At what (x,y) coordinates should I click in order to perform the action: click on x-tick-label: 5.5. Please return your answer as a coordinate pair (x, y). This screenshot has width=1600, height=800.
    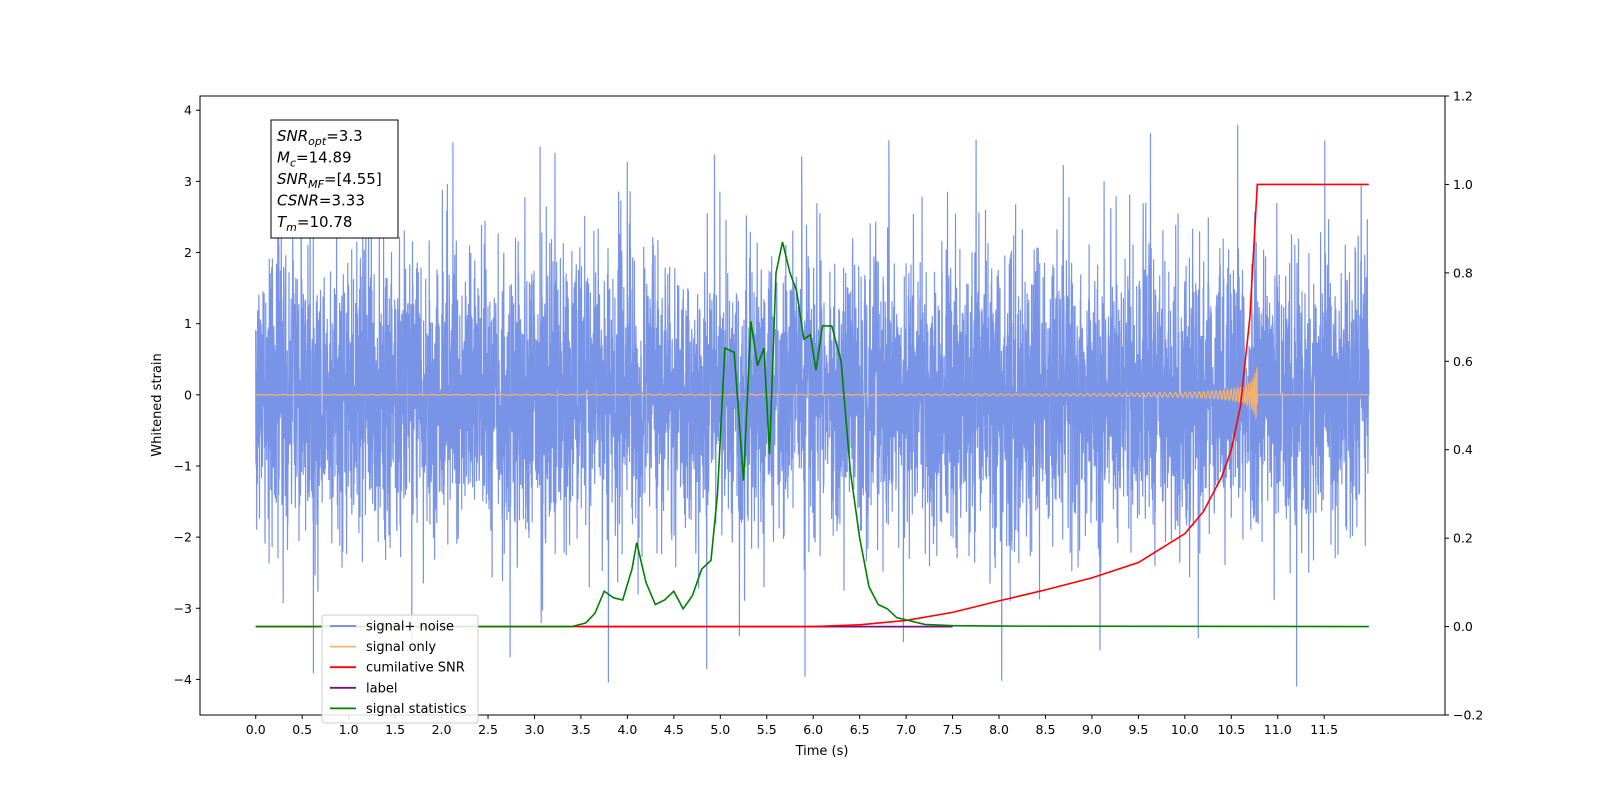
    Looking at the image, I should click on (767, 729).